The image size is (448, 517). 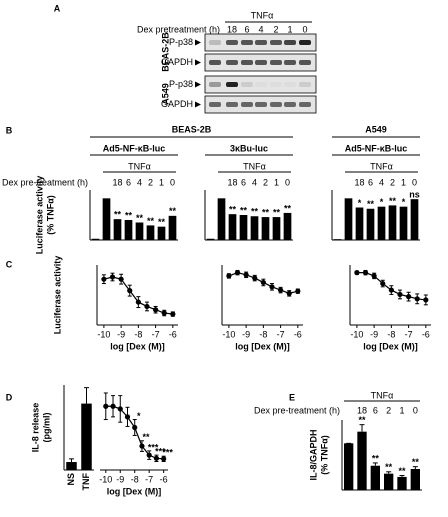 What do you see at coordinates (198, 42) in the screenshot?
I see `blot-arrow` at bounding box center [198, 42].